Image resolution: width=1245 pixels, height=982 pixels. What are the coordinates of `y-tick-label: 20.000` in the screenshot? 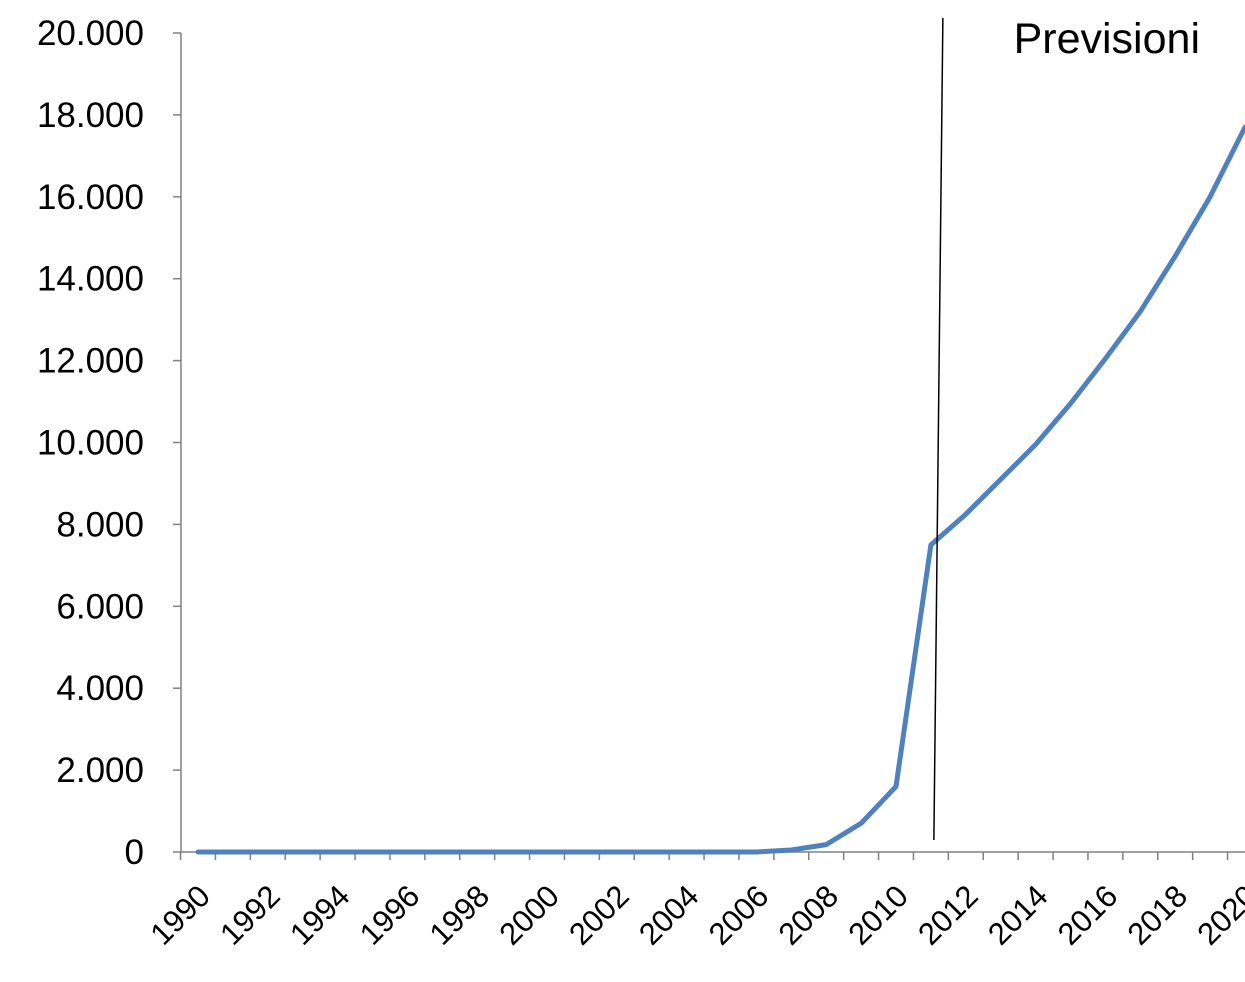 It's located at (90, 33).